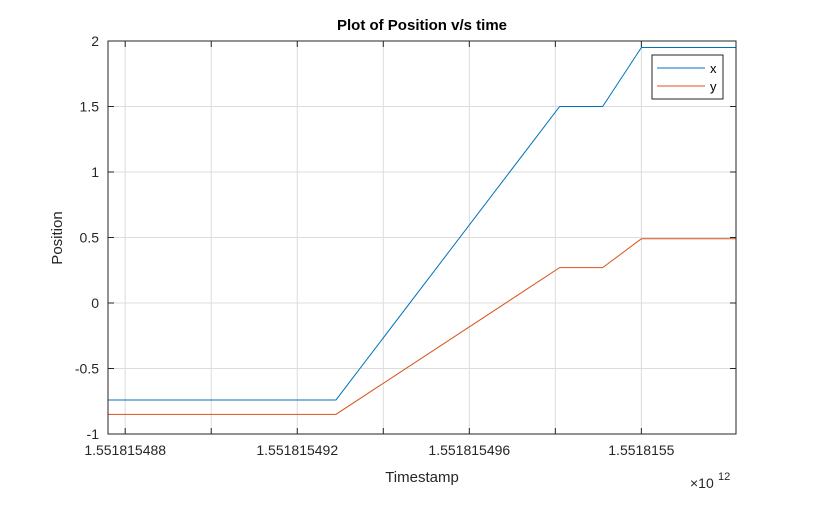 The width and height of the screenshot is (823, 512). I want to click on y-tick-label: 1.5, so click(90, 107).